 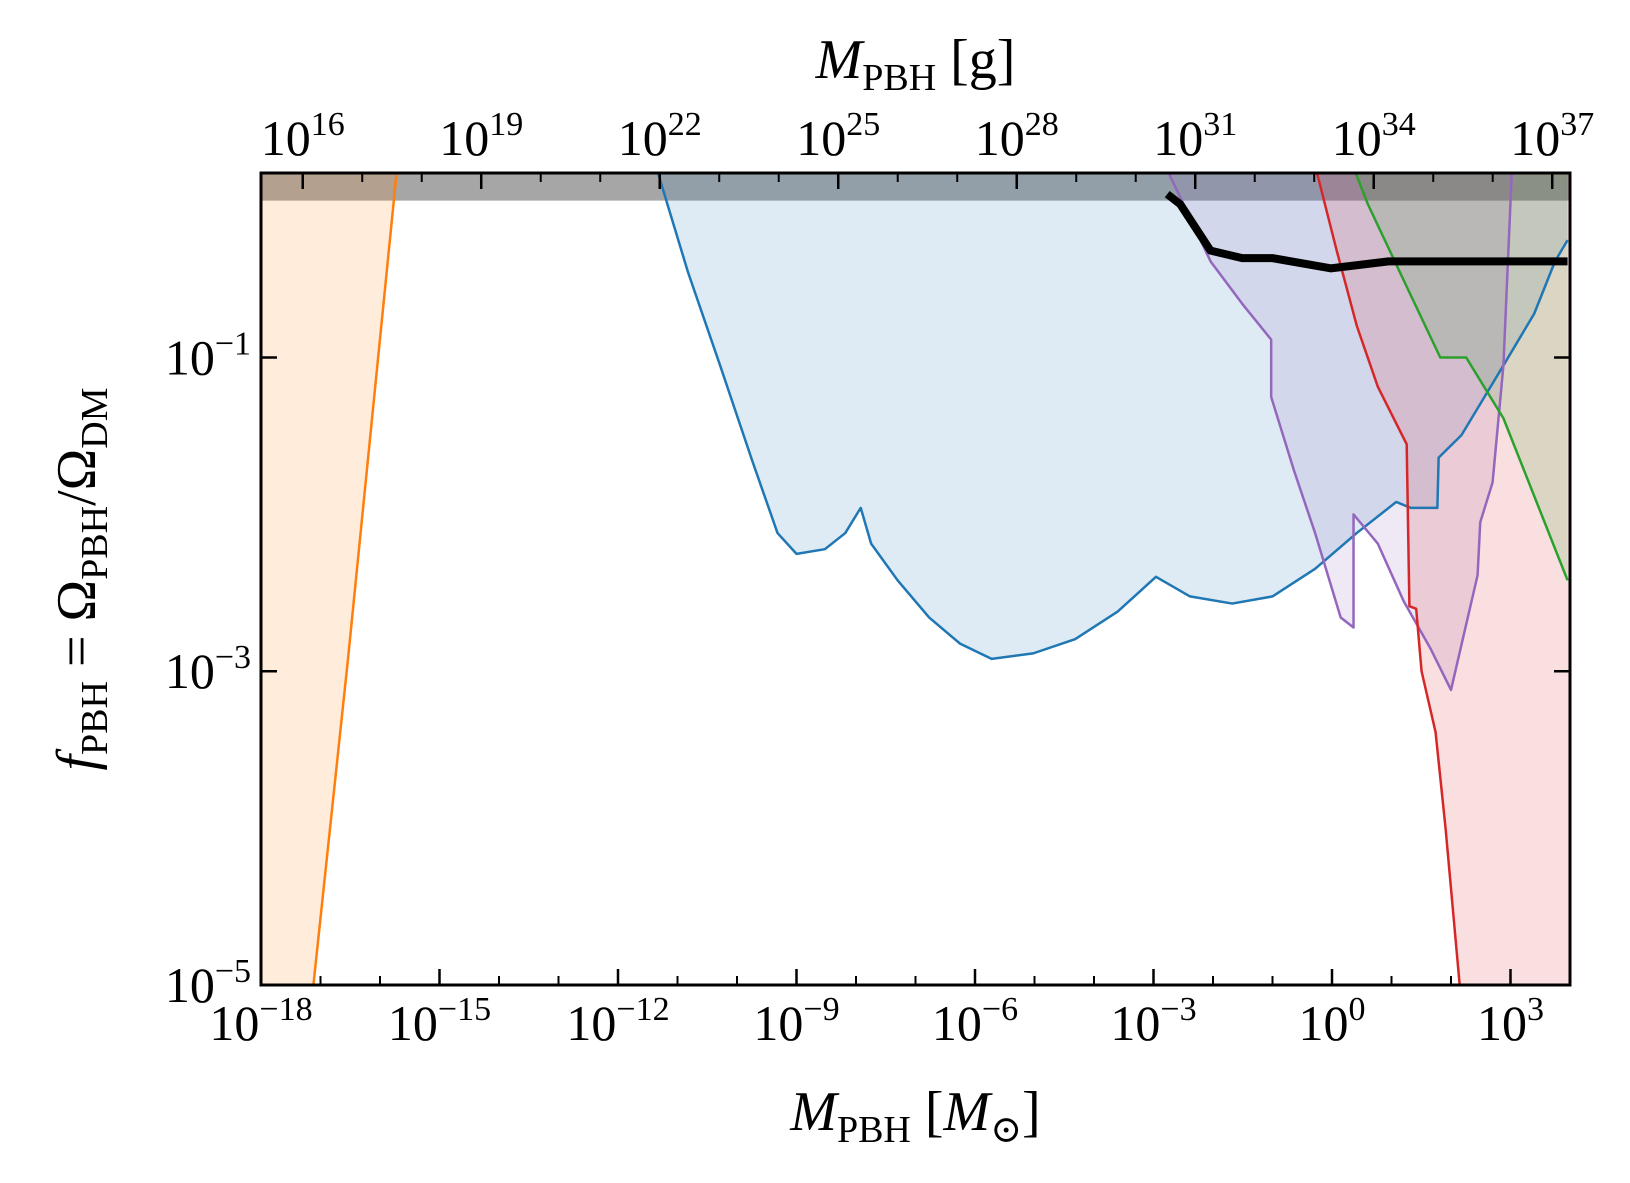 What do you see at coordinates (1552, 136) in the screenshot?
I see `x2-tick-label: 10³⁷` at bounding box center [1552, 136].